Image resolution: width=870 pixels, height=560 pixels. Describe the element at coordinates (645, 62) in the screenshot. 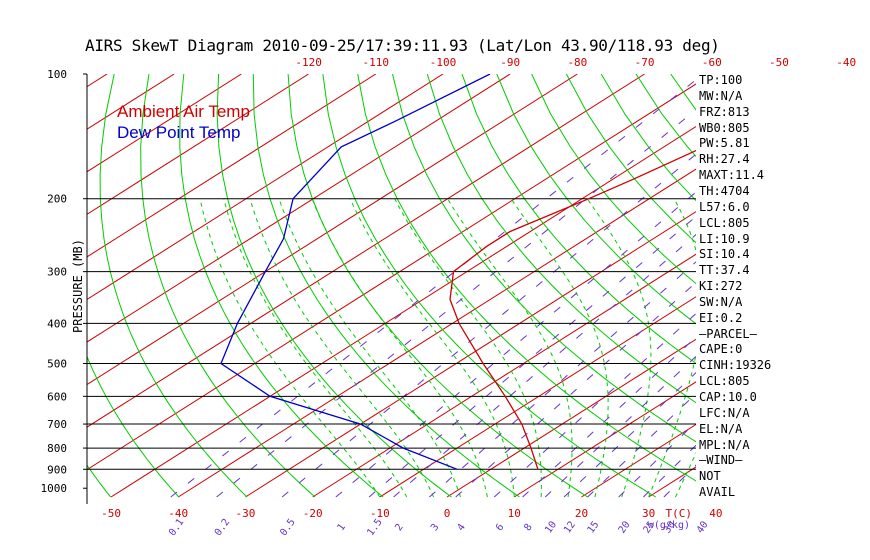

I see `top-temp-tick-label: -70` at that location.